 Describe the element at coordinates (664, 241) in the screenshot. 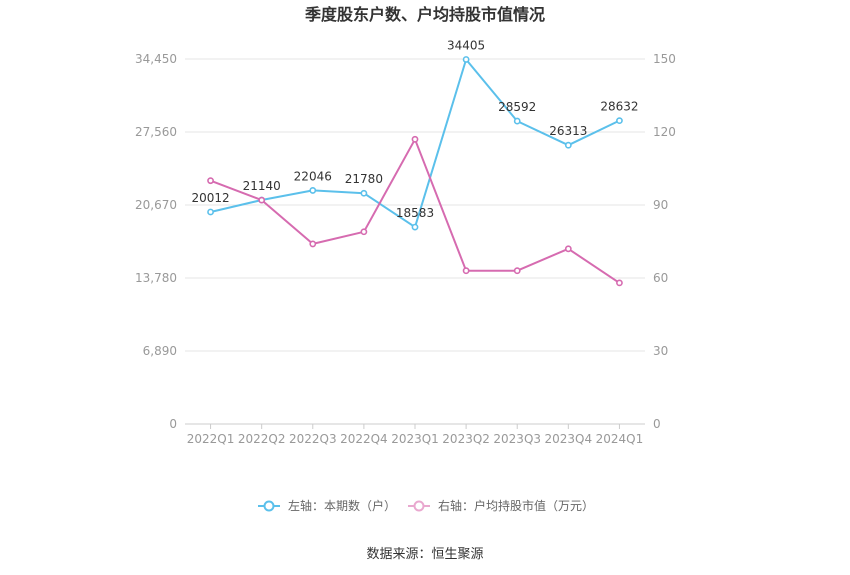

I see `right-axis-ticks: 0 30 60 90 120 150` at that location.